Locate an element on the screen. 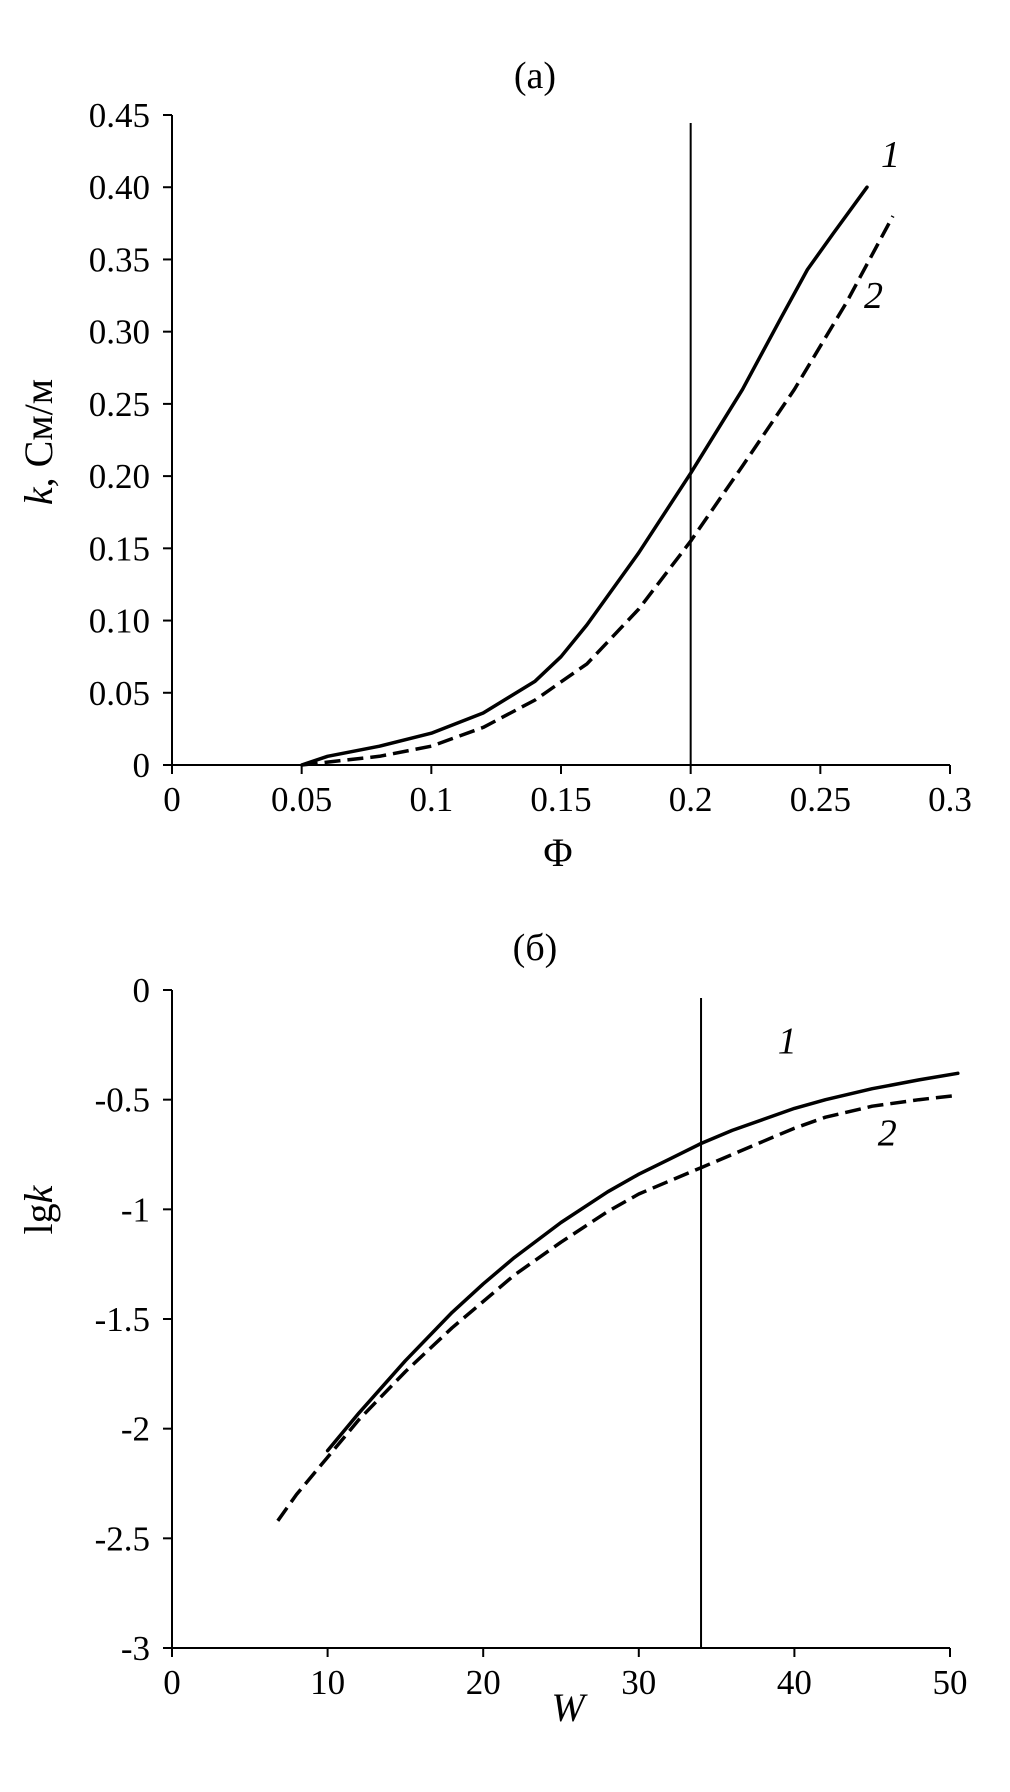 This screenshot has width=1010, height=1792. y-tick-label: 0.45 is located at coordinates (119, 115).